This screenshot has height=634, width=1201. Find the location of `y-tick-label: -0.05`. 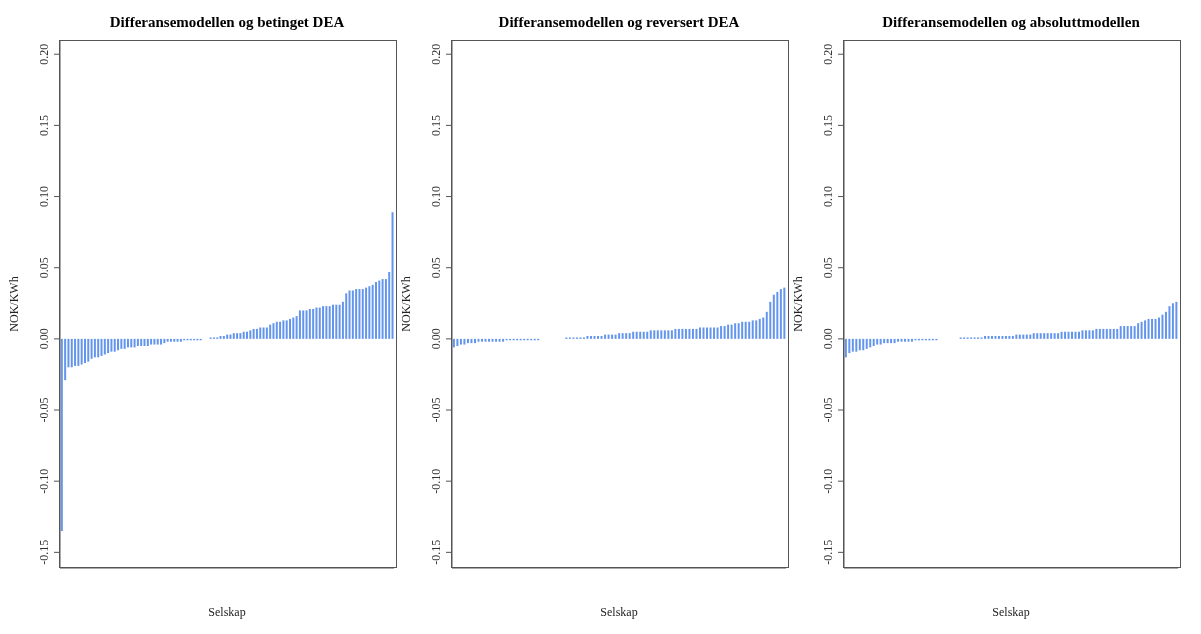

y-tick-label: -0.05 is located at coordinates (44, 410).